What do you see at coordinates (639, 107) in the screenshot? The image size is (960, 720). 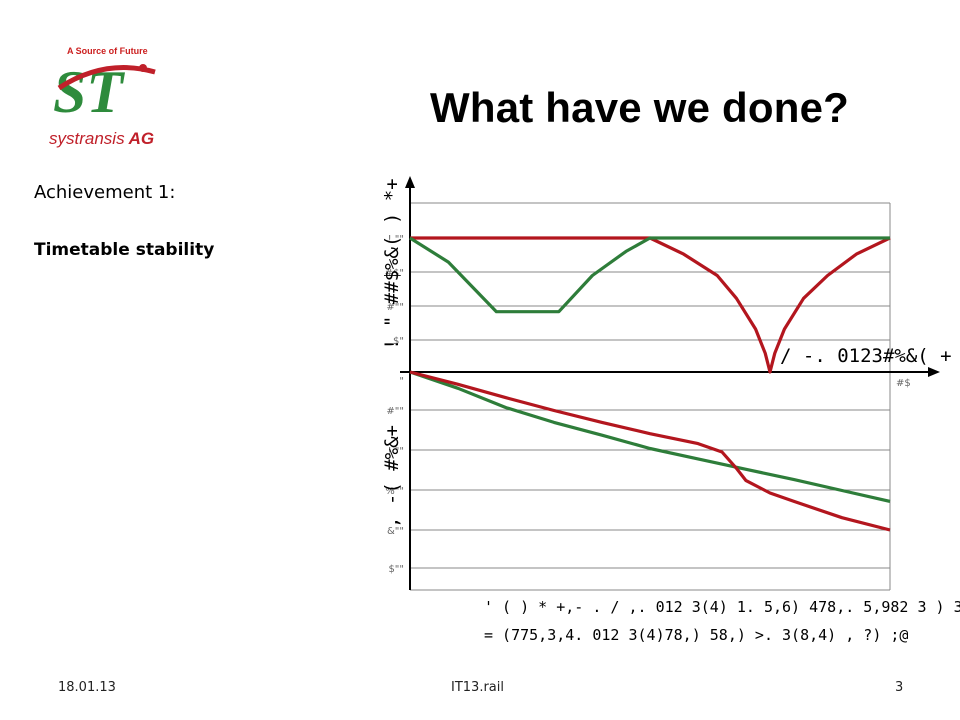 I see `slide-title: What have we done?` at bounding box center [639, 107].